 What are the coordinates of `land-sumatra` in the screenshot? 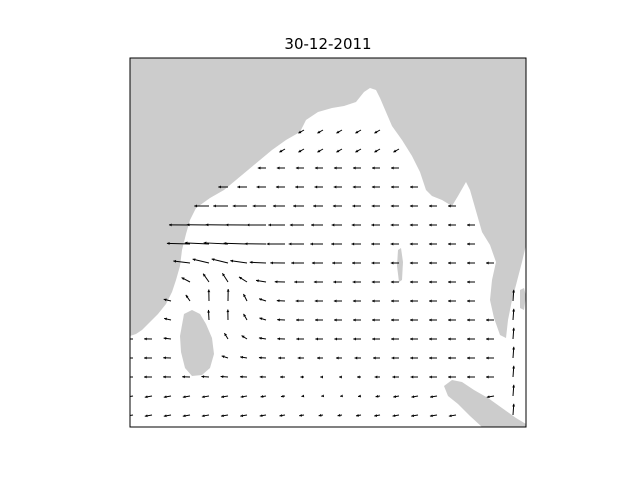 It's located at (485, 403).